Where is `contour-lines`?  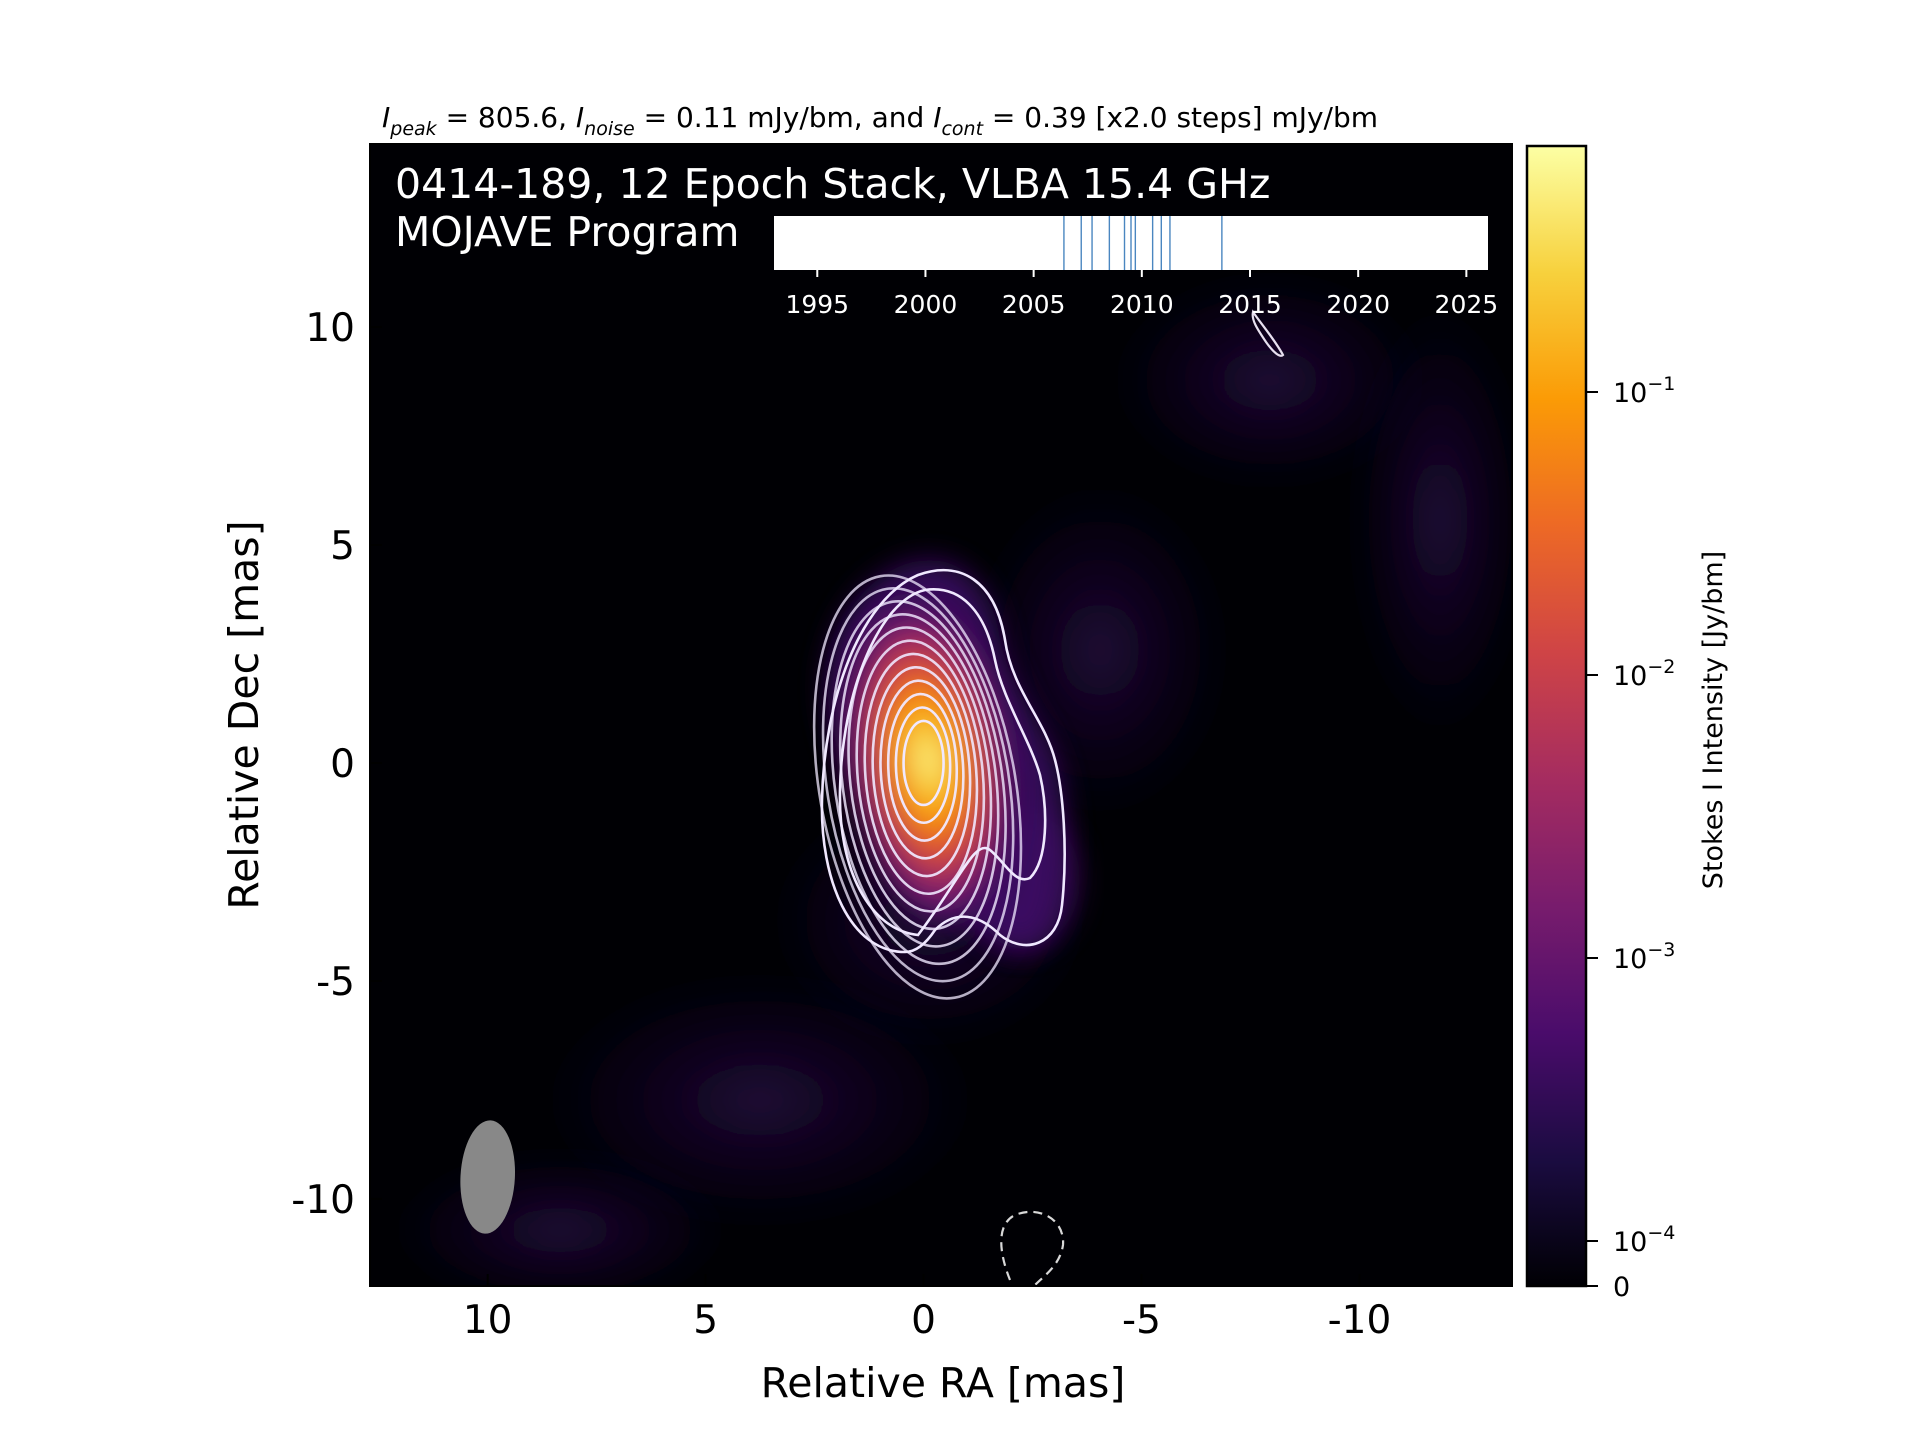 contour-lines is located at coordinates (939, 784).